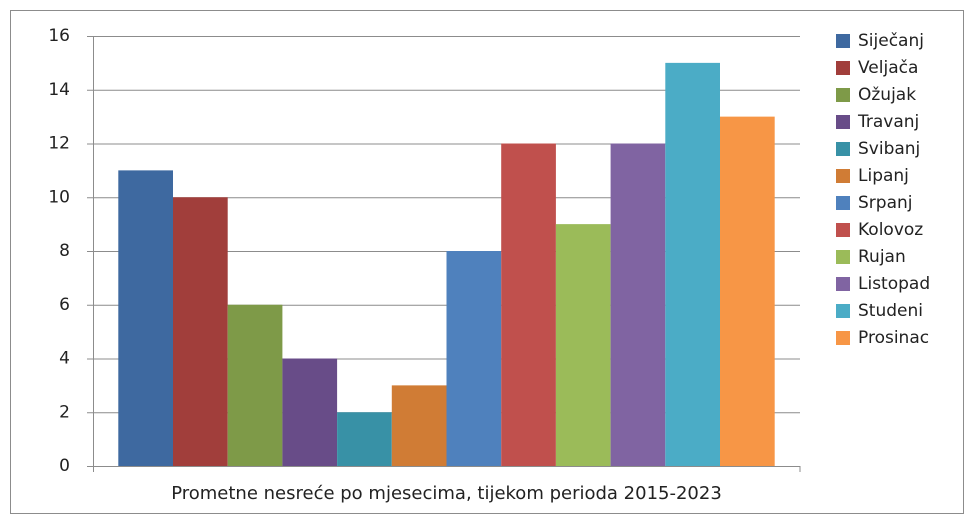 The width and height of the screenshot is (965, 514). Describe the element at coordinates (59, 36) in the screenshot. I see `y-tick-label: 16` at that location.